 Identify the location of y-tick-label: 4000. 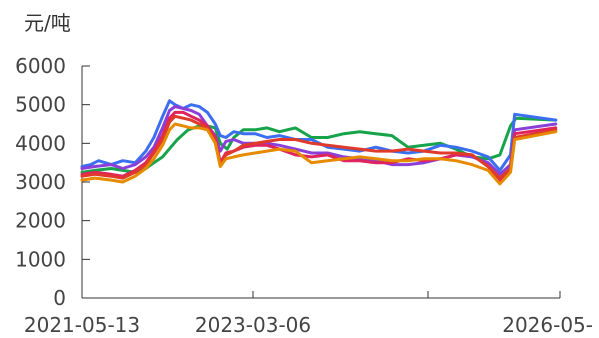
(40, 143).